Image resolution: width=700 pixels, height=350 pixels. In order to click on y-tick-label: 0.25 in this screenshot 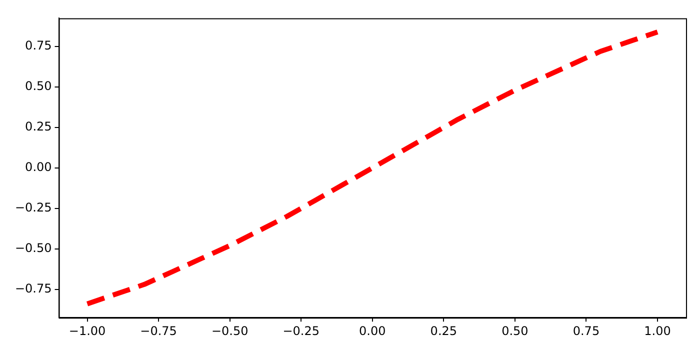, I will do `click(38, 127)`.